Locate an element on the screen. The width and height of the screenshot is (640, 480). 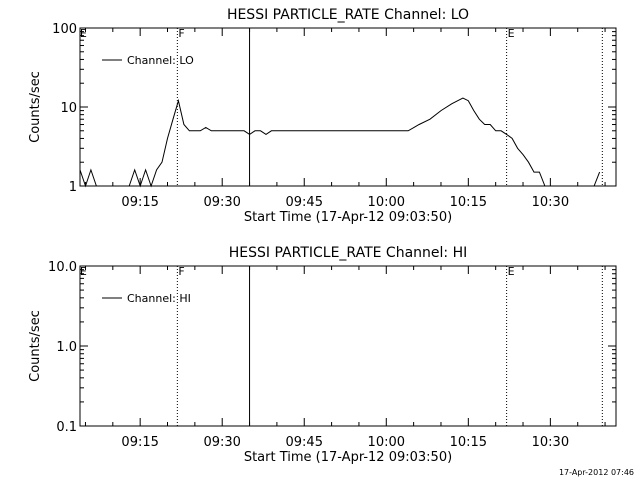
y-tick-label: 10 is located at coordinates (68, 108).